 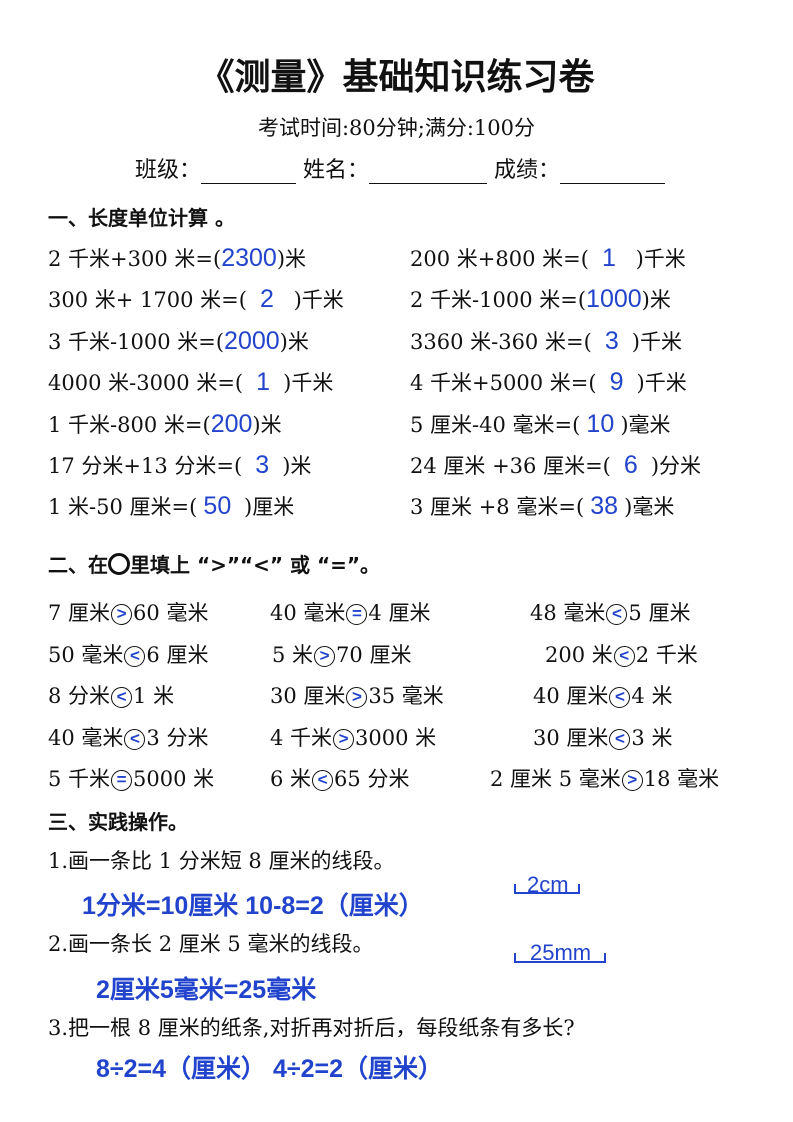 I want to click on question-text: 17 分米+13 分米=(, so click(x=145, y=466).